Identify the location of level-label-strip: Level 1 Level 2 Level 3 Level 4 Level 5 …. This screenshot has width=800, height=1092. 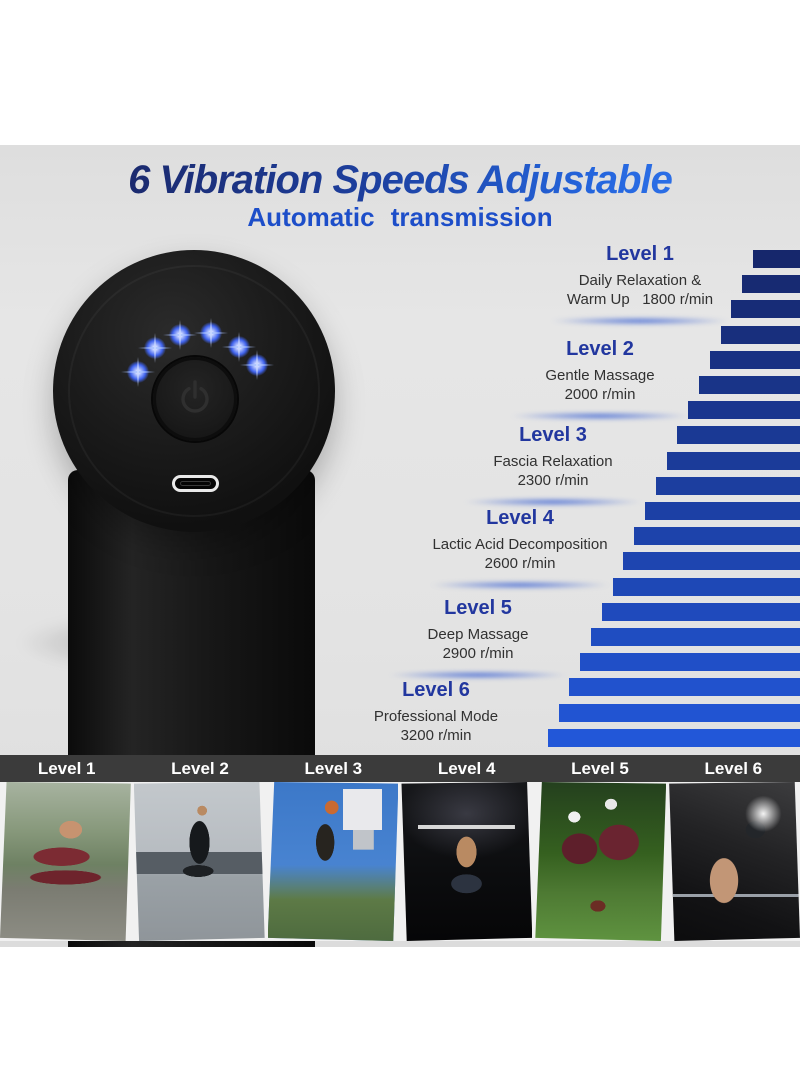
(400, 768).